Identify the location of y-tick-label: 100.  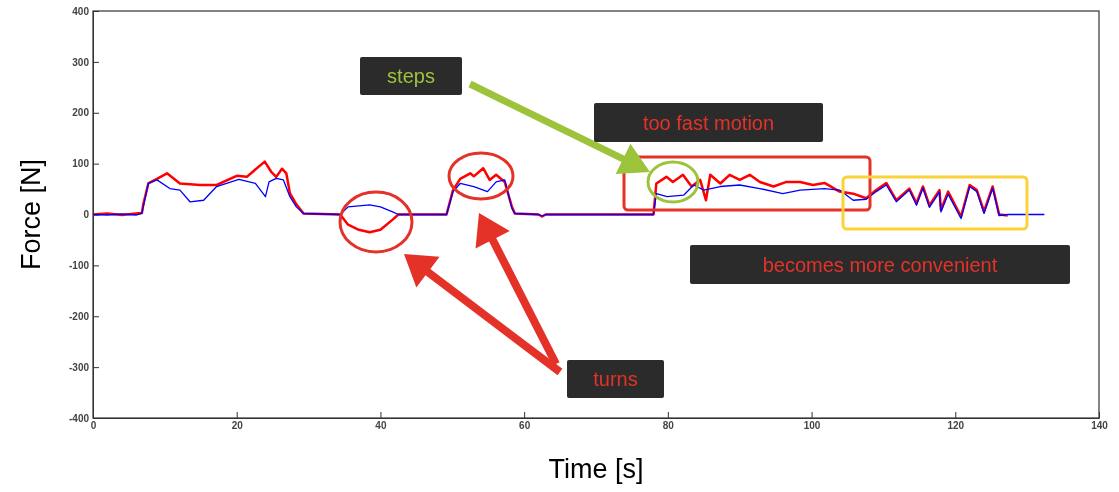
(81, 164).